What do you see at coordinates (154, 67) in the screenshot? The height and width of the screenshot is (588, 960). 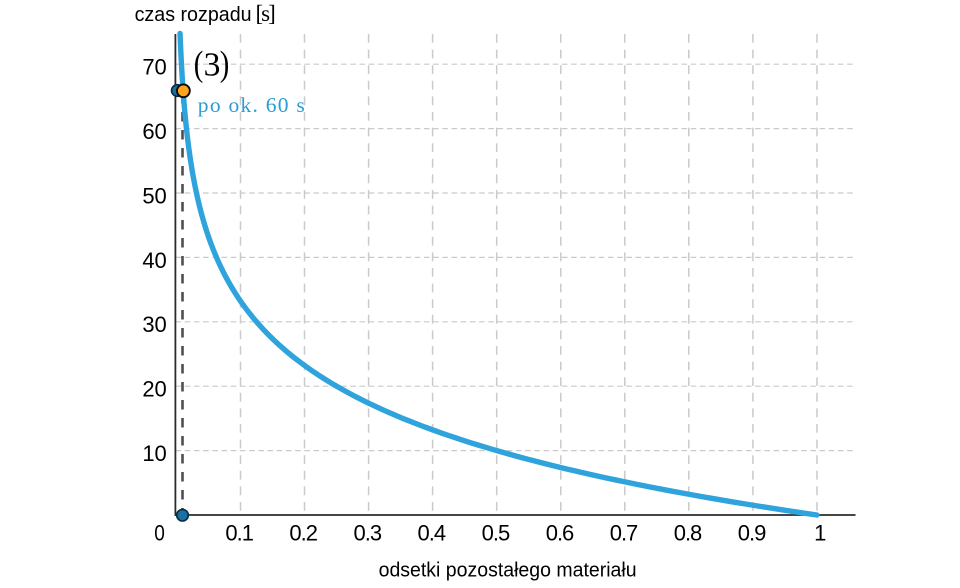 I see `svg-text: 70` at bounding box center [154, 67].